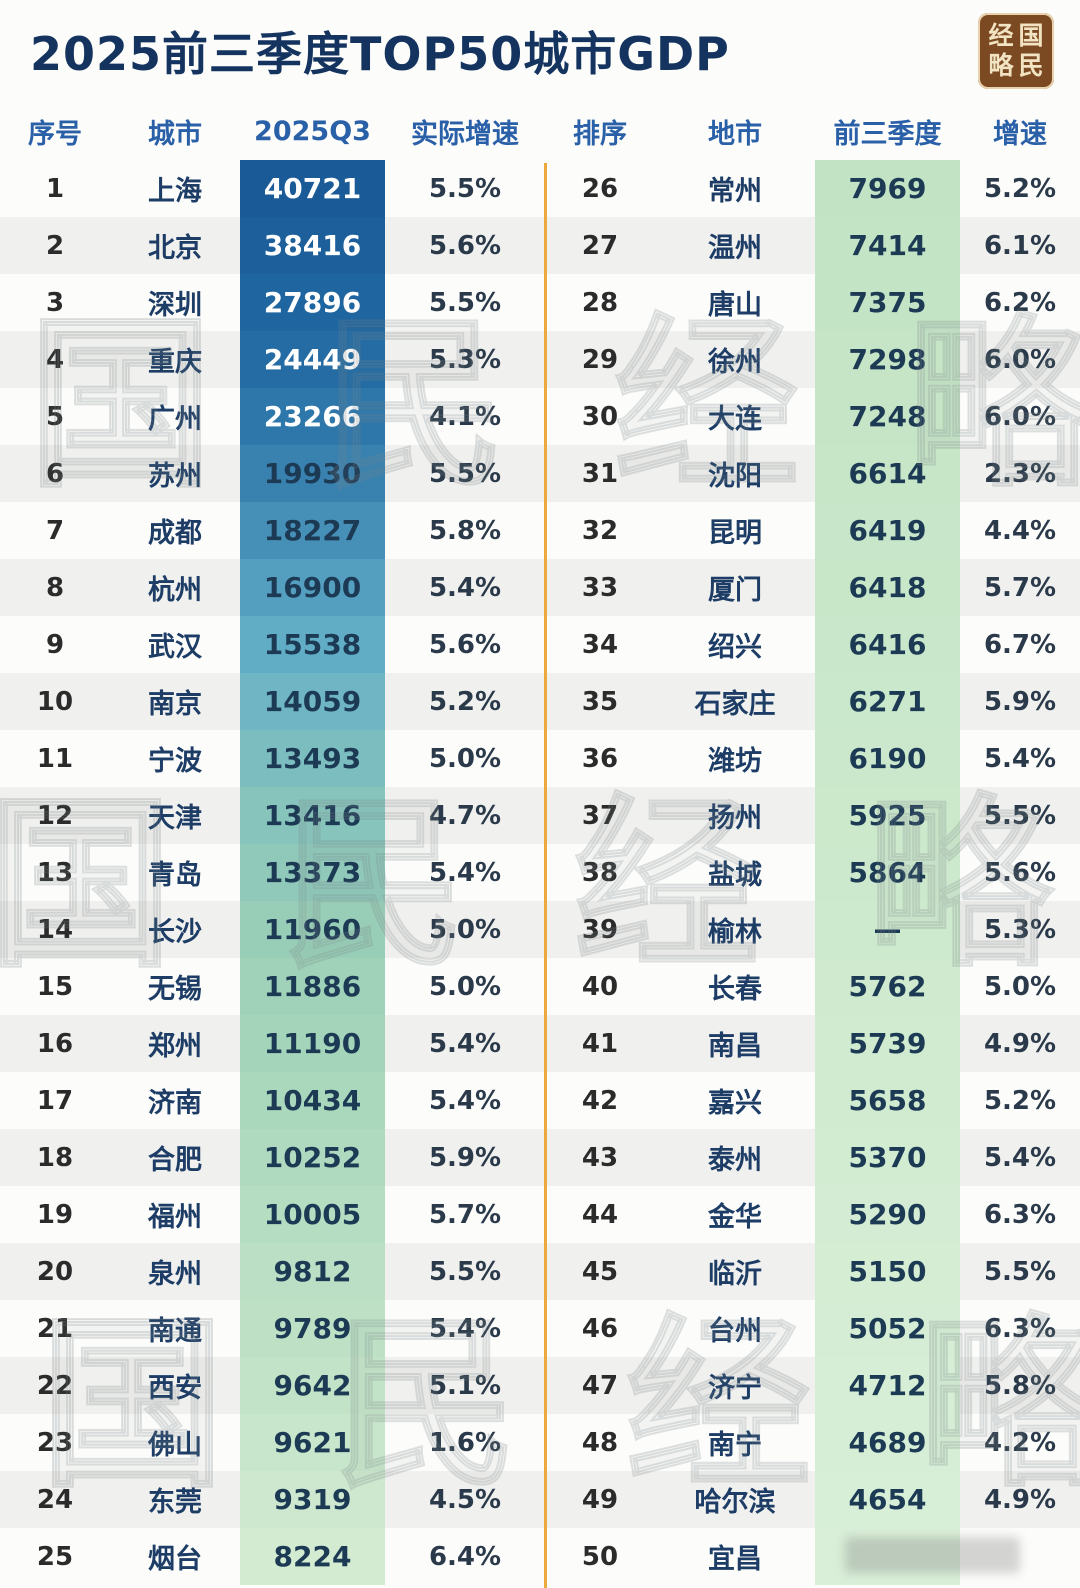  Describe the element at coordinates (175, 875) in the screenshot. I see `city-name-cell: 青岛` at that location.